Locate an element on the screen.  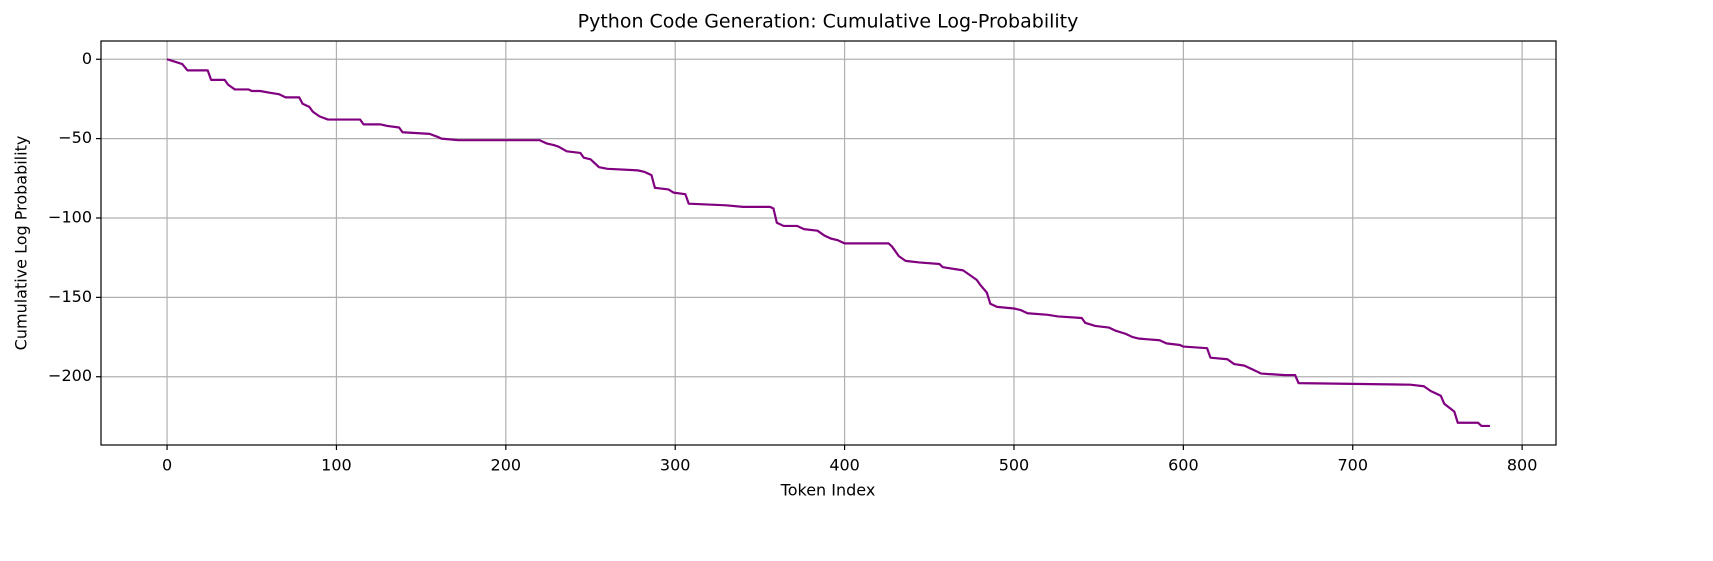
x-tick-label: 800 is located at coordinates (1522, 465).